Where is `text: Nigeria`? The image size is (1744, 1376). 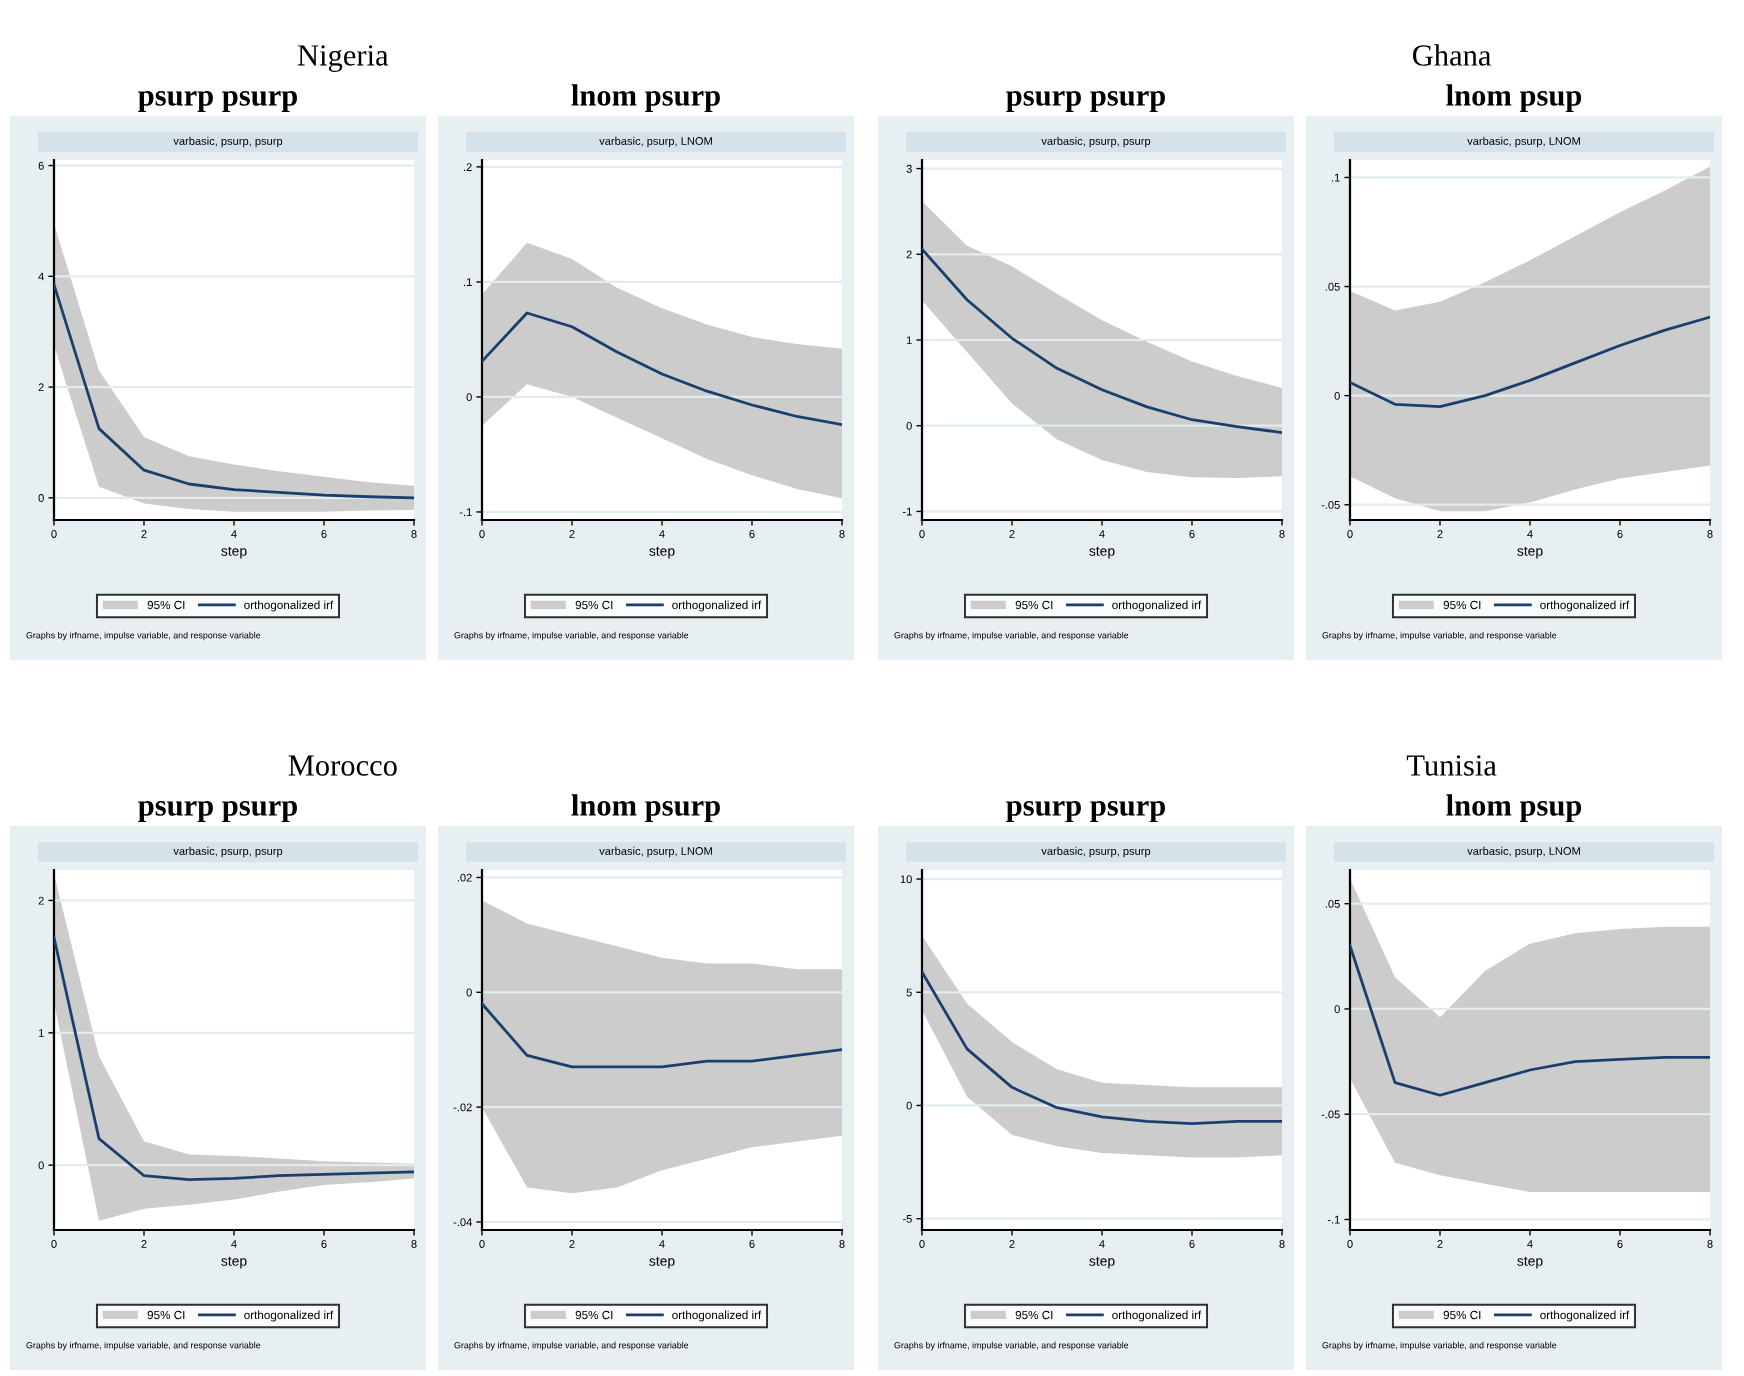
text: Nigeria is located at coordinates (343, 58).